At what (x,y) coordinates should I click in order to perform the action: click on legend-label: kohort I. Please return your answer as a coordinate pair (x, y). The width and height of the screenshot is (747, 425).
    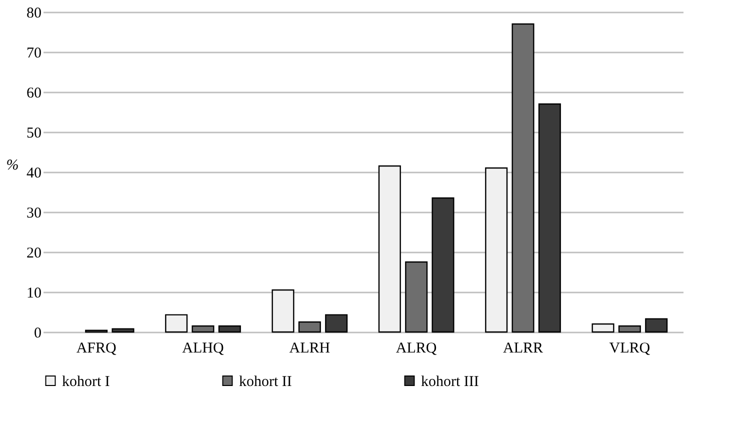
    Looking at the image, I should click on (86, 382).